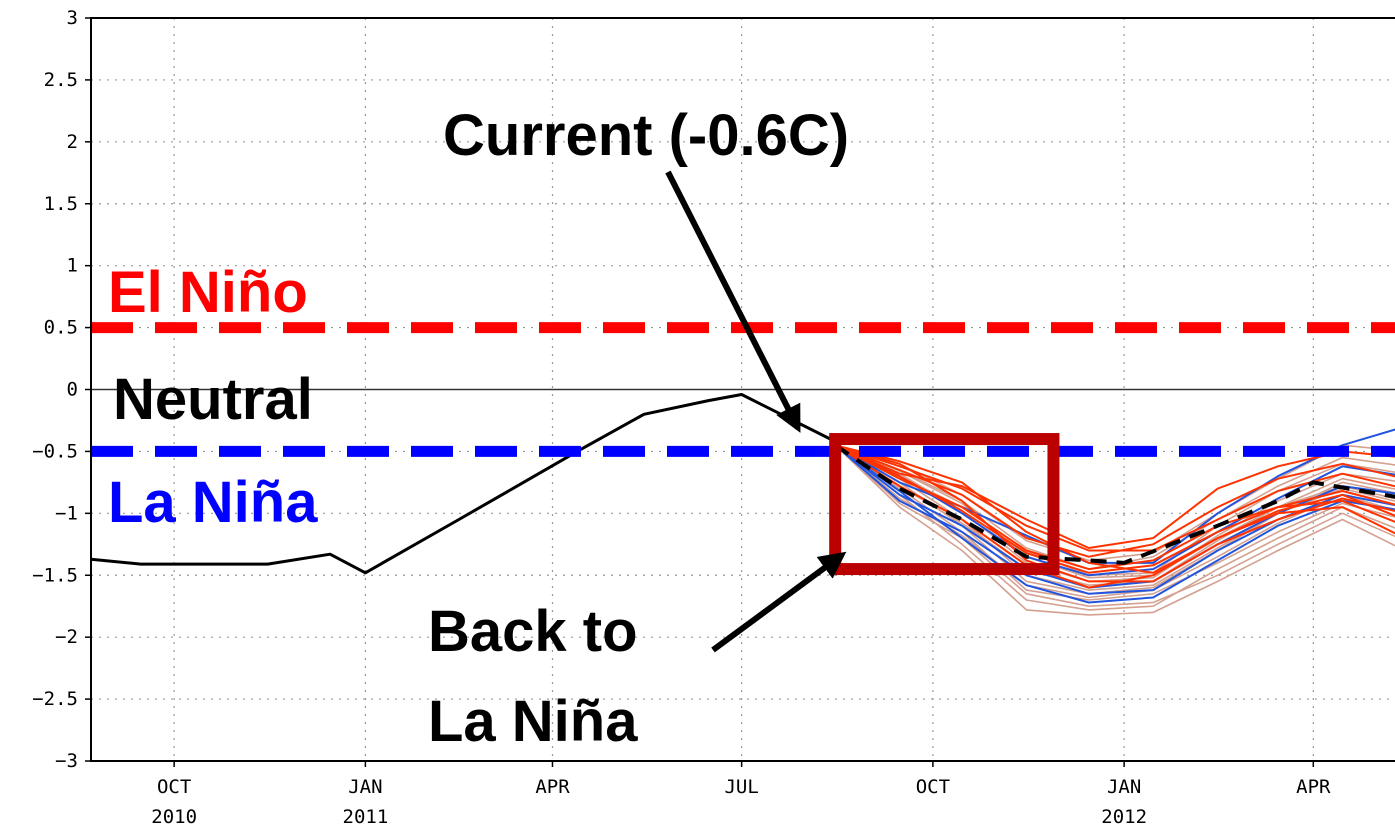 The image size is (1395, 834). I want to click on x-axis-ticks: OCT 2010 JAN 2011 APR JUL OCT JAN 2012 APR, so click(741, 794).